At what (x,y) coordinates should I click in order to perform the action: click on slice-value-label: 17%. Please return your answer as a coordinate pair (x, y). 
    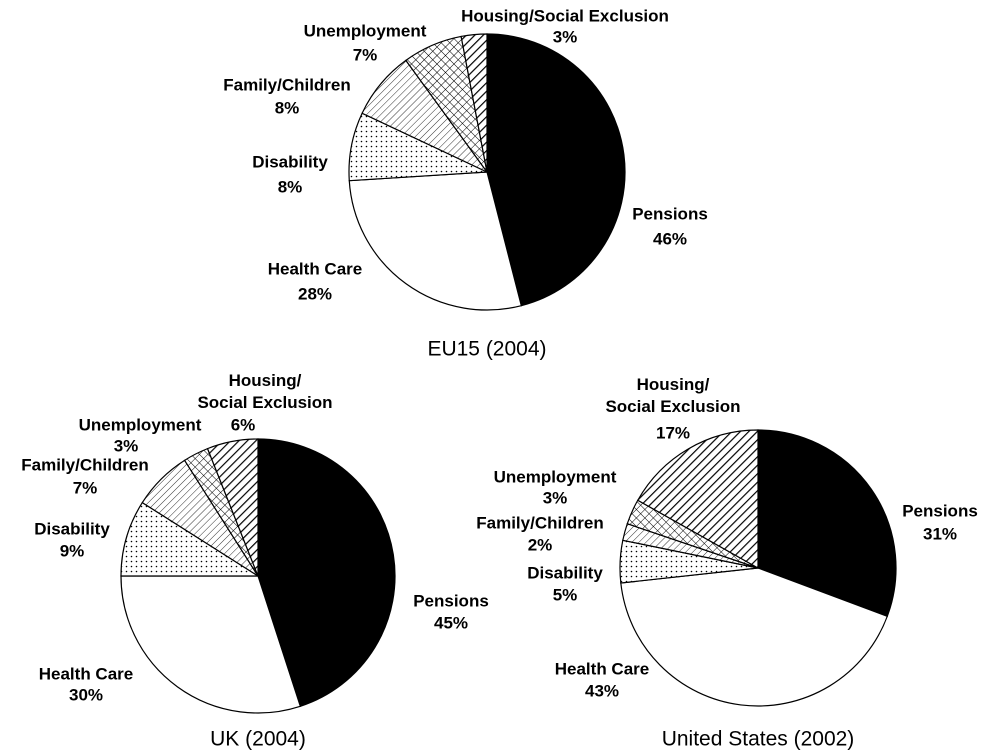
    Looking at the image, I should click on (673, 432).